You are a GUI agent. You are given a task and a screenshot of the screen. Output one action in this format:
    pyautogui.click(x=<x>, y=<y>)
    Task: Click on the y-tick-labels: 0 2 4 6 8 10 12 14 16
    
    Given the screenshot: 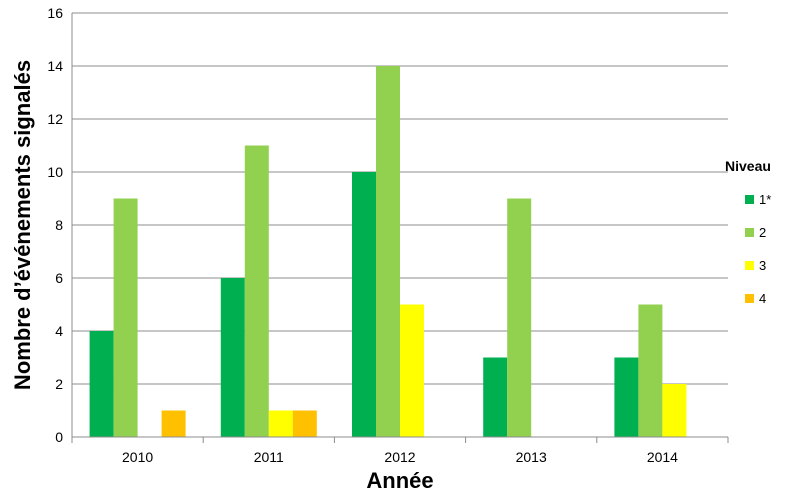 What is the action you would take?
    pyautogui.click(x=55, y=225)
    